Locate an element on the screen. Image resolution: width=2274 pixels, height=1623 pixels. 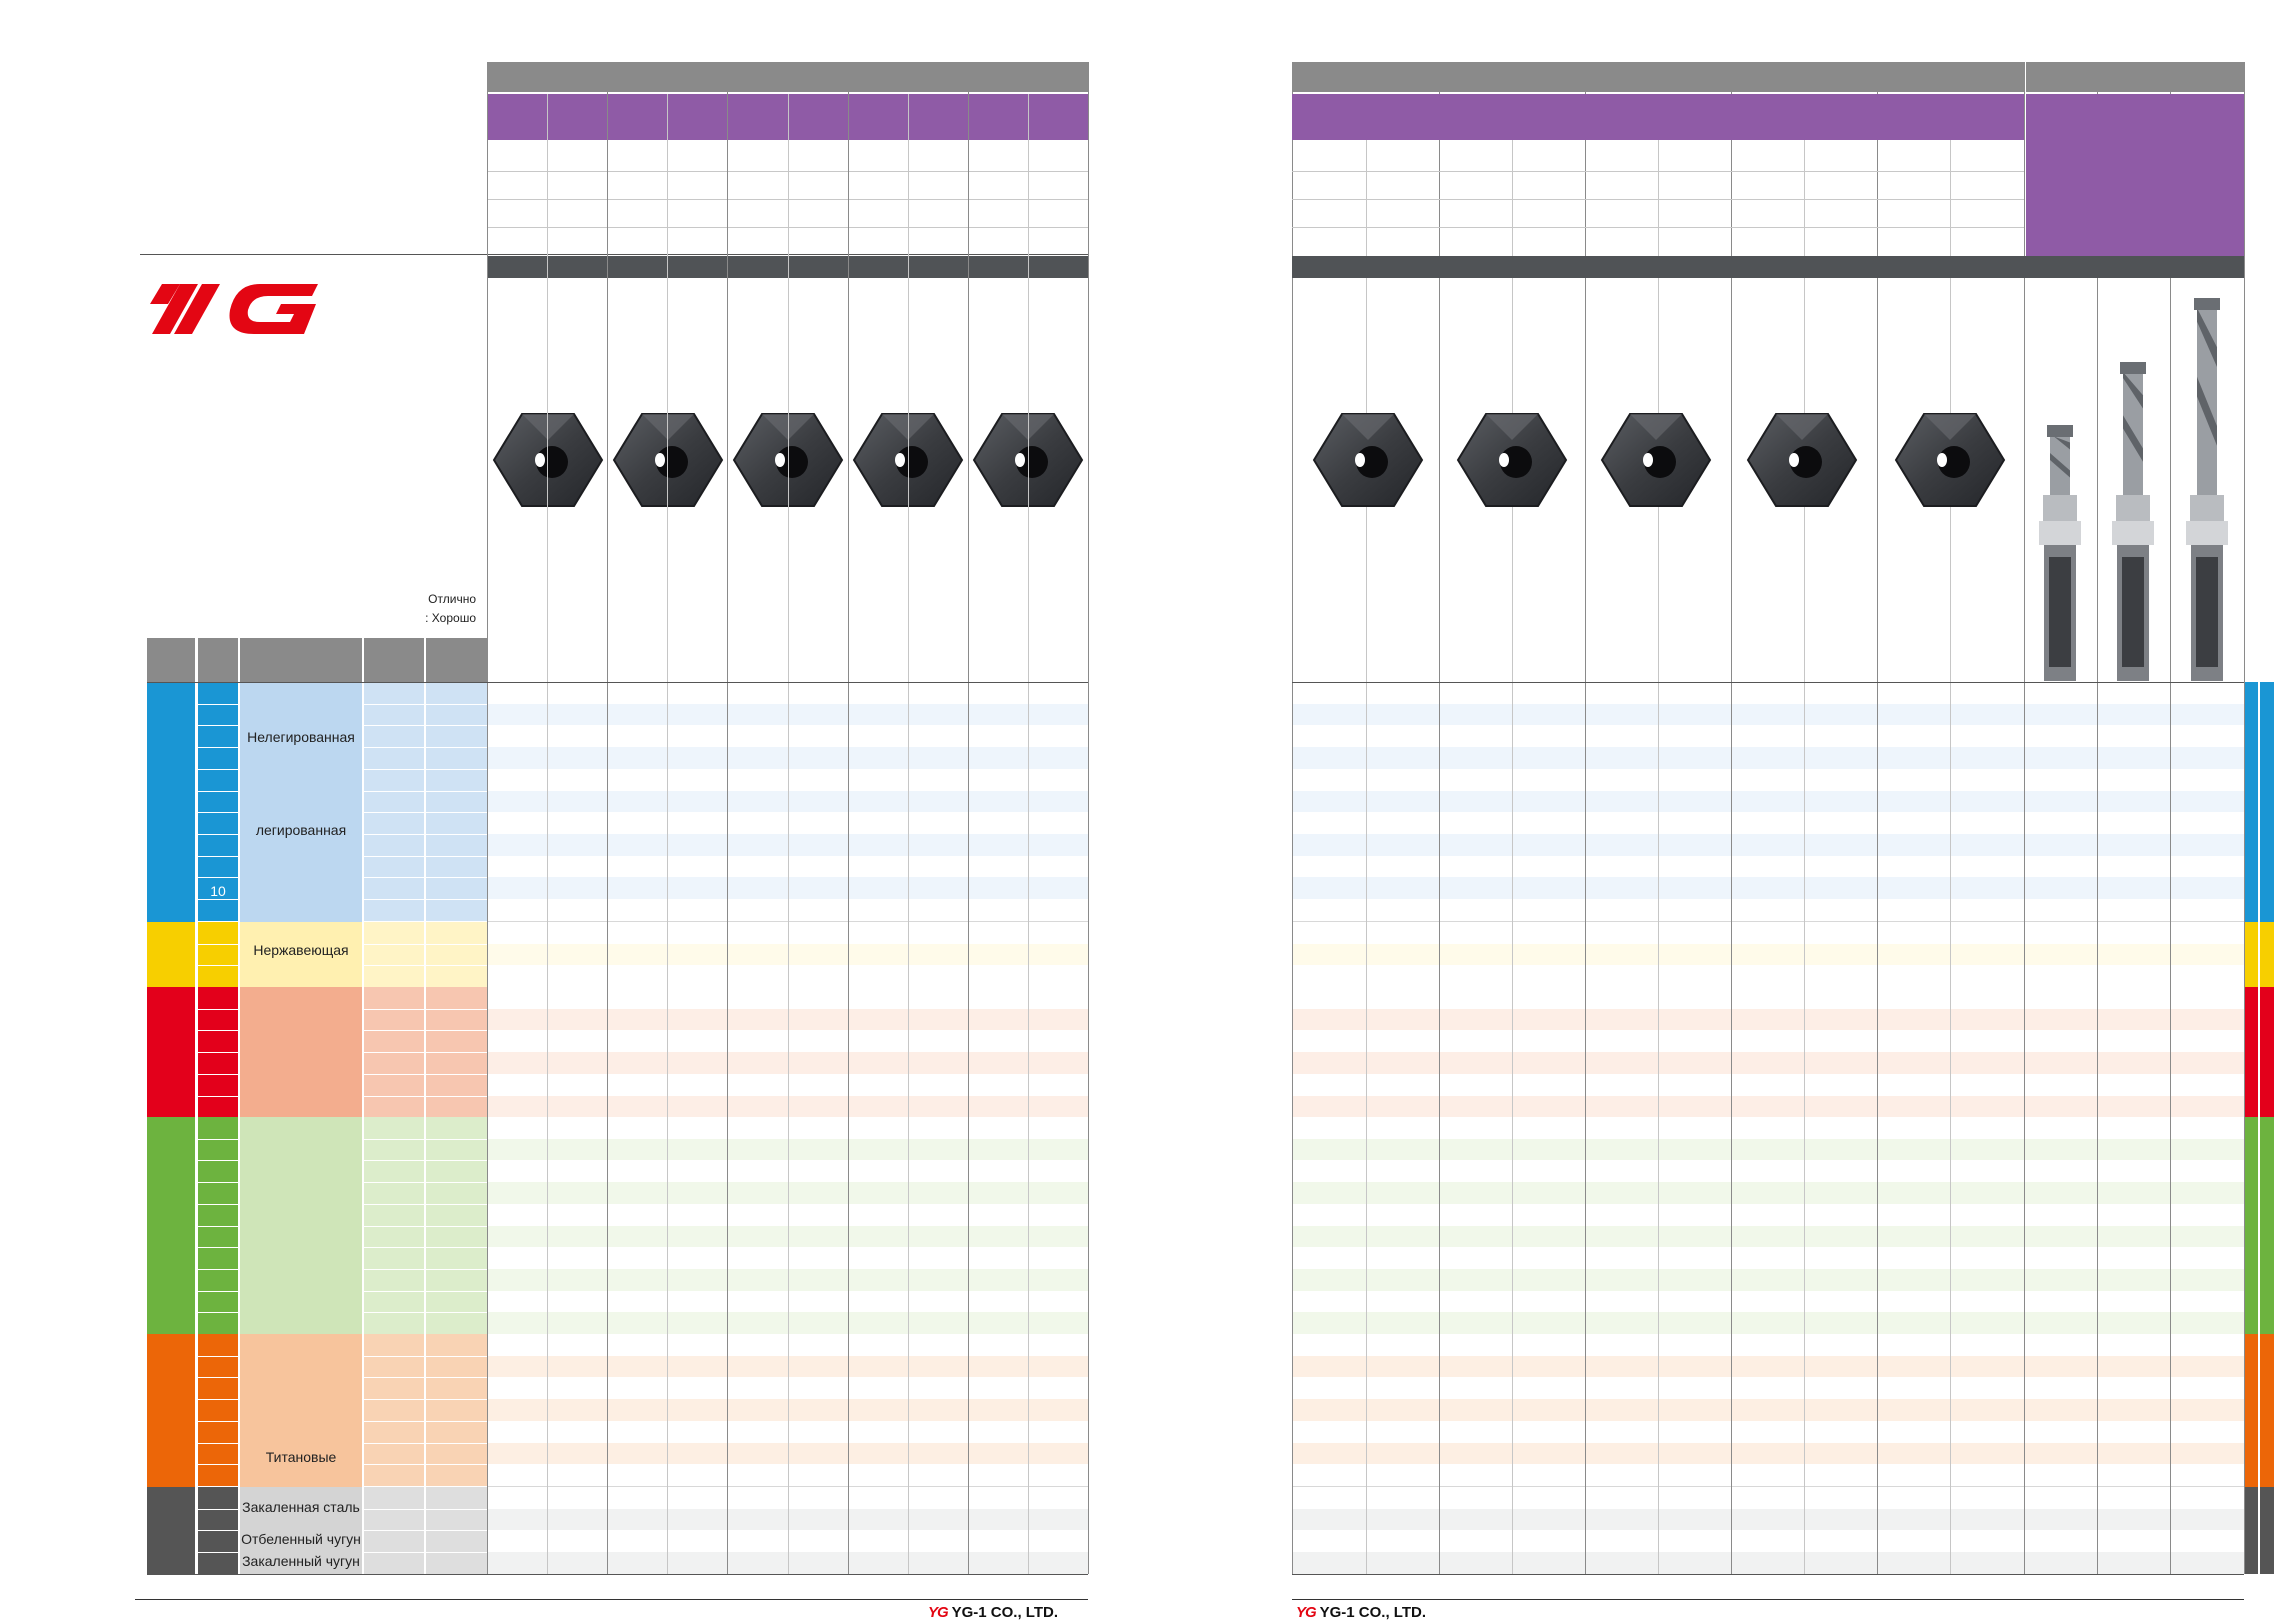
material-group-M-name is located at coordinates (301, 954).